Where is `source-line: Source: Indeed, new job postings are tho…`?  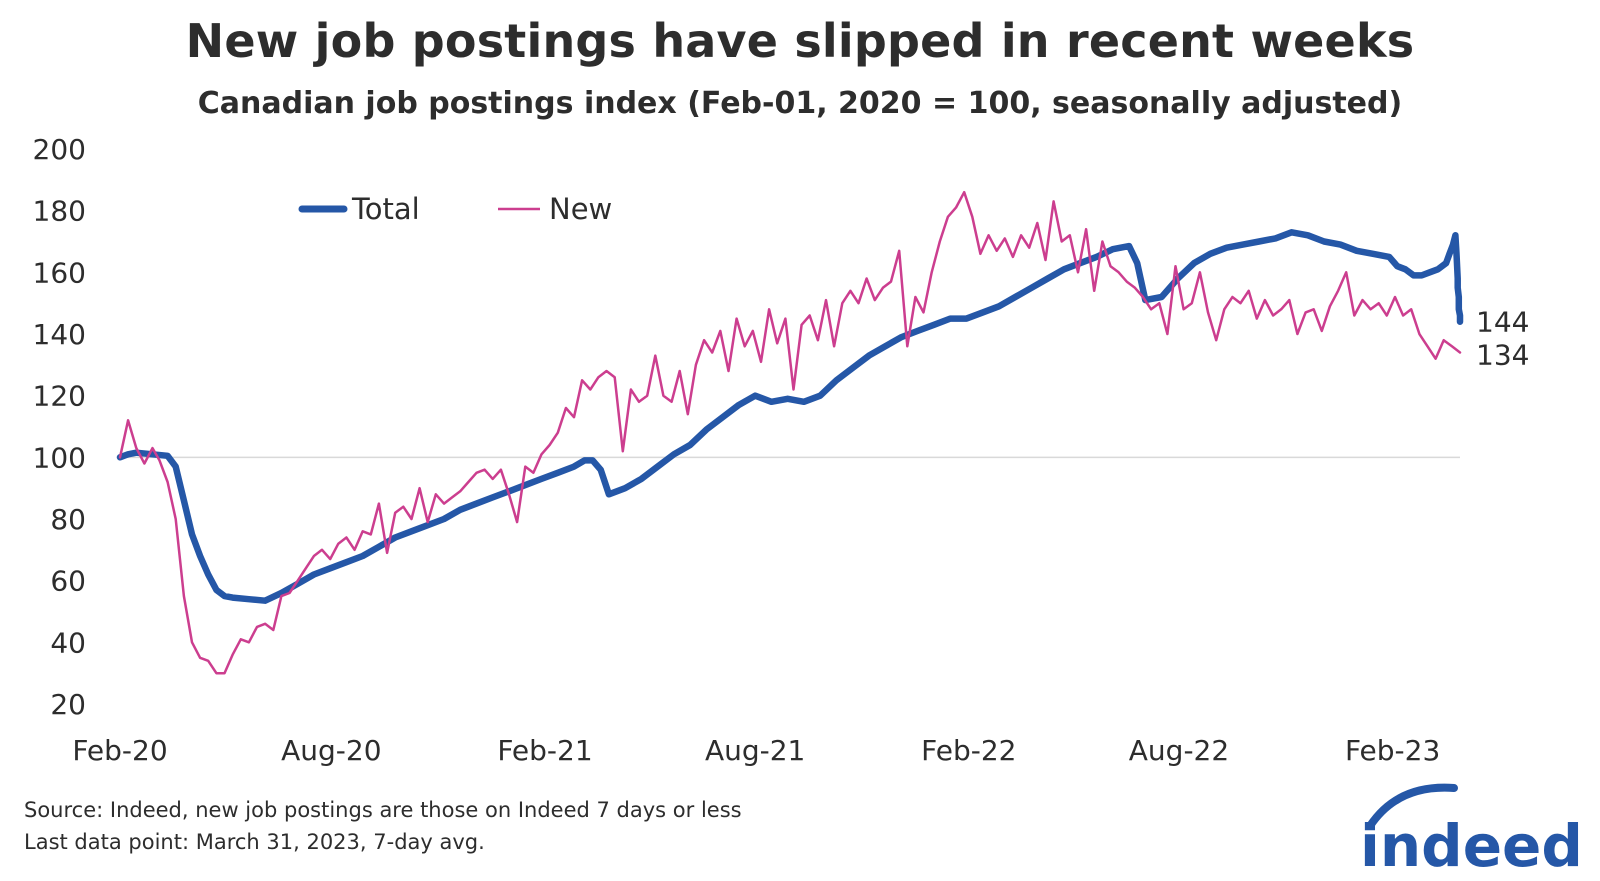 source-line: Source: Indeed, new job postings are tho… is located at coordinates (383, 810).